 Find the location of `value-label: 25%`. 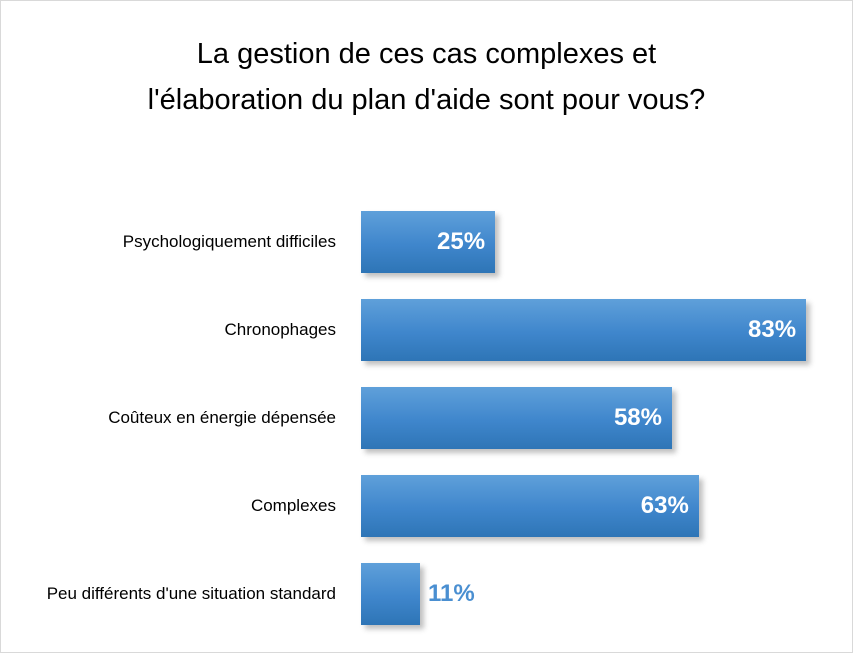

value-label: 25% is located at coordinates (461, 241).